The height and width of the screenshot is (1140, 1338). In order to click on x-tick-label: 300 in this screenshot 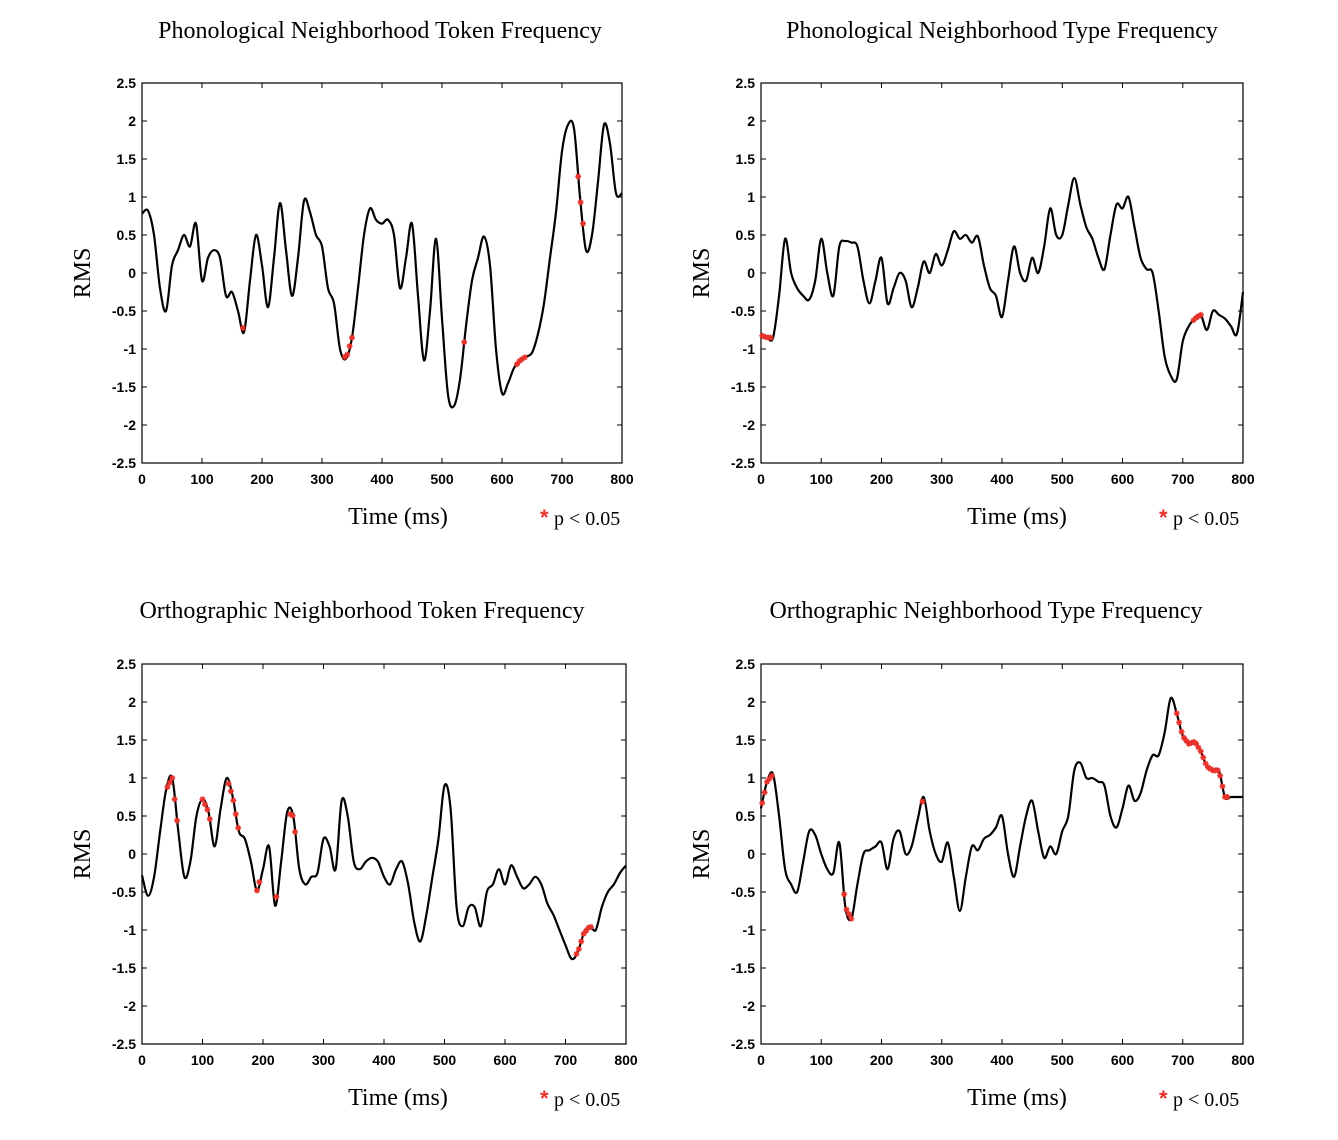, I will do `click(322, 479)`.